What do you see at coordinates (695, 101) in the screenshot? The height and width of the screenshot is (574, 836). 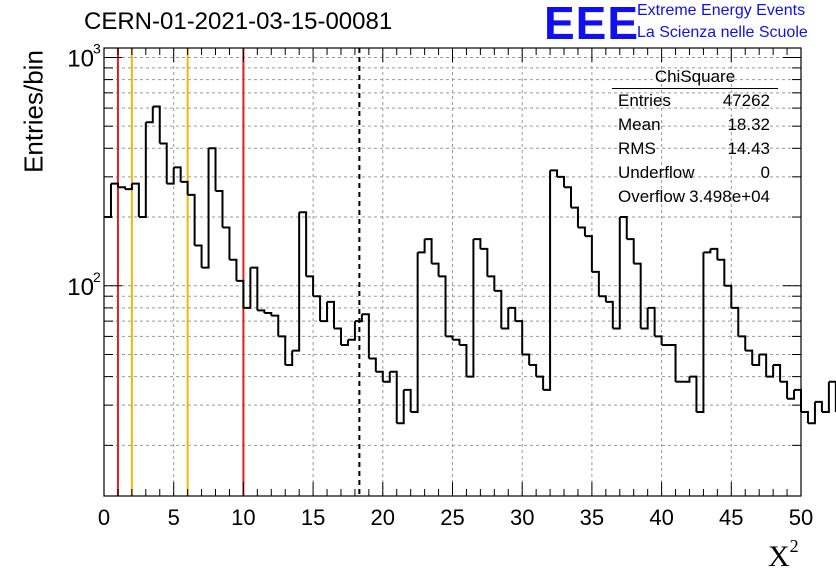 I see `stats-row: Entries 47262` at bounding box center [695, 101].